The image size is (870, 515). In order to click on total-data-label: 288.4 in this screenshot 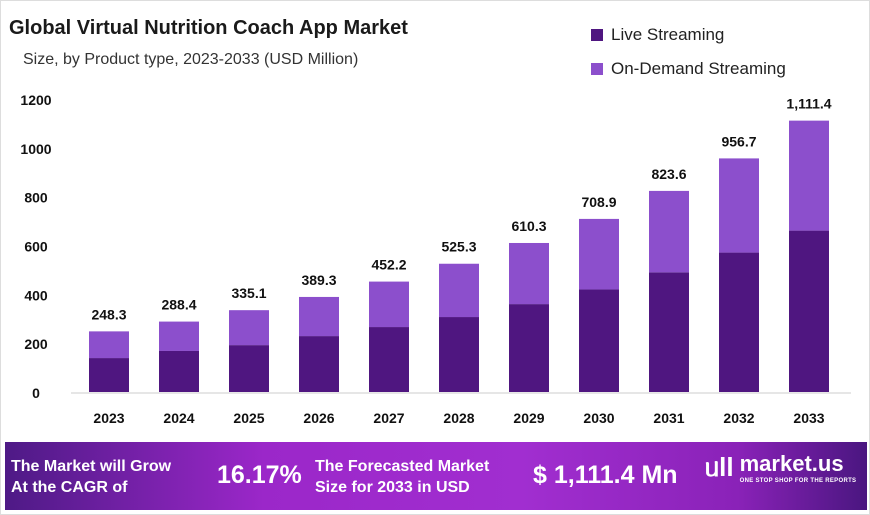, I will do `click(178, 305)`.